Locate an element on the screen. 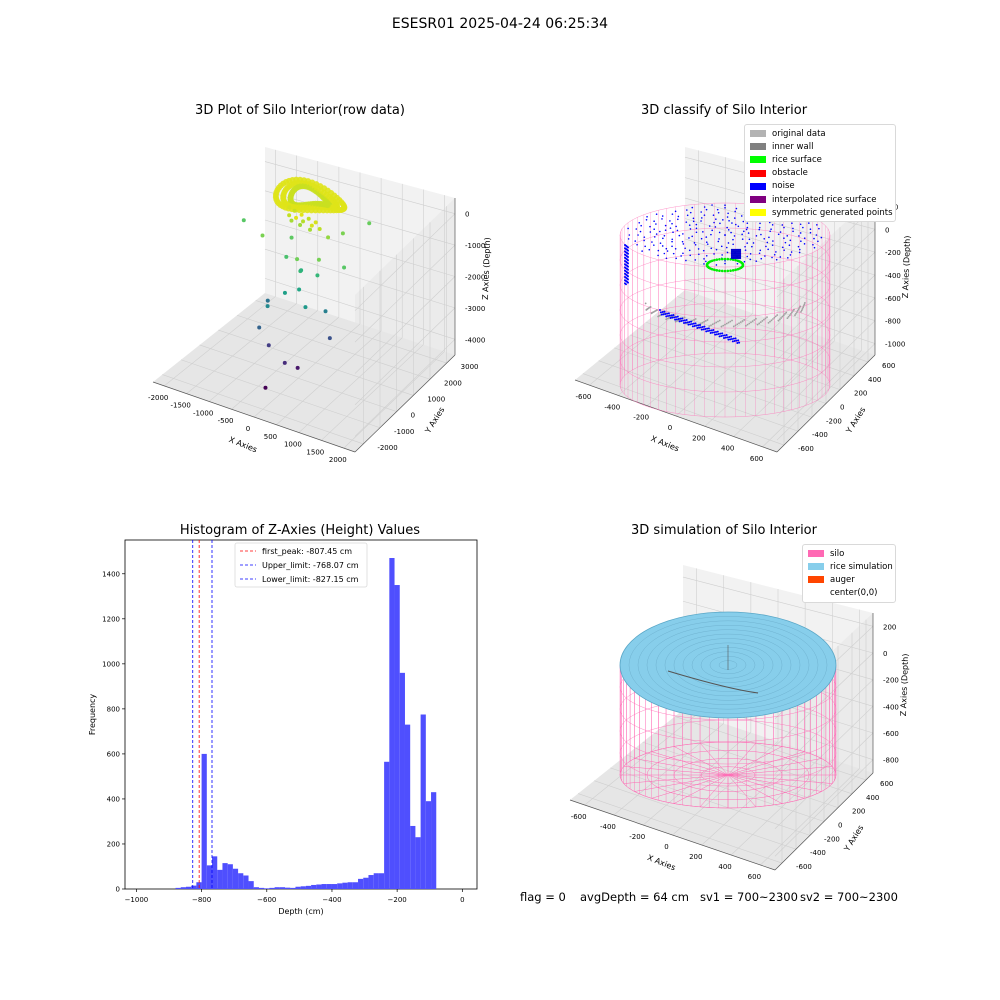 This screenshot has height=1000, width=1000. surface-point is located at coordinates (334, 207).